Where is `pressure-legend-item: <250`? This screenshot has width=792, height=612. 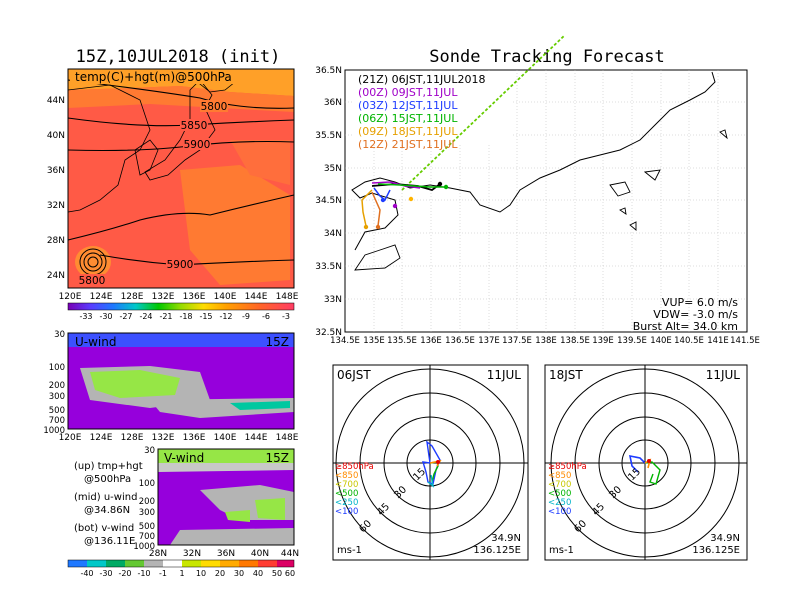
pressure-legend-item: <250 is located at coordinates (559, 503).